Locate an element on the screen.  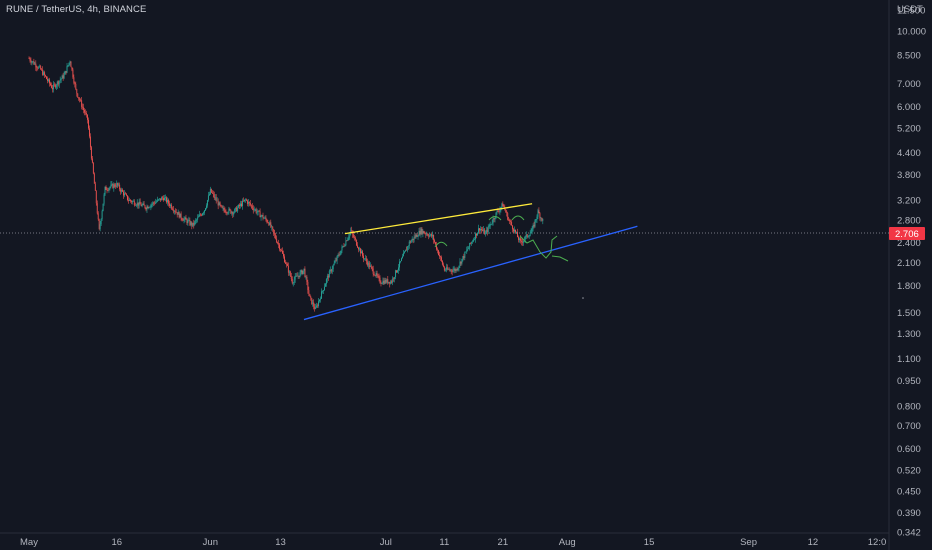
price-tick-label: 0.700 is located at coordinates (909, 426).